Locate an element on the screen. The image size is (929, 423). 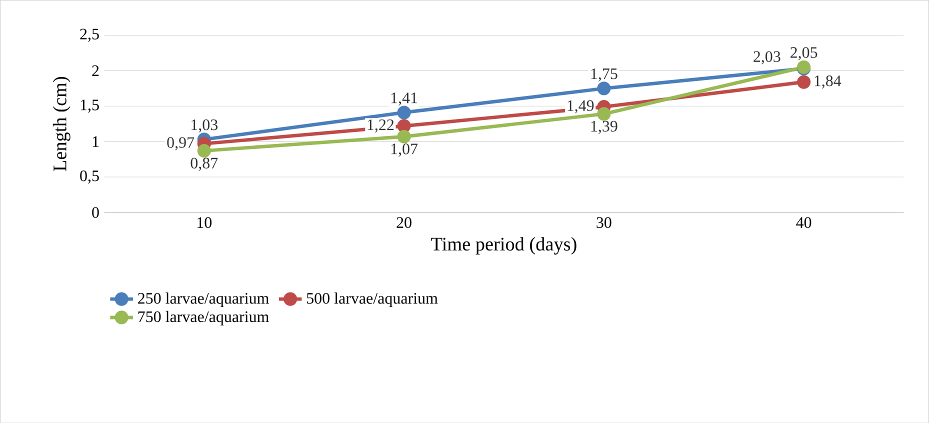
y-tick-label: 0,5 is located at coordinates (89, 177).